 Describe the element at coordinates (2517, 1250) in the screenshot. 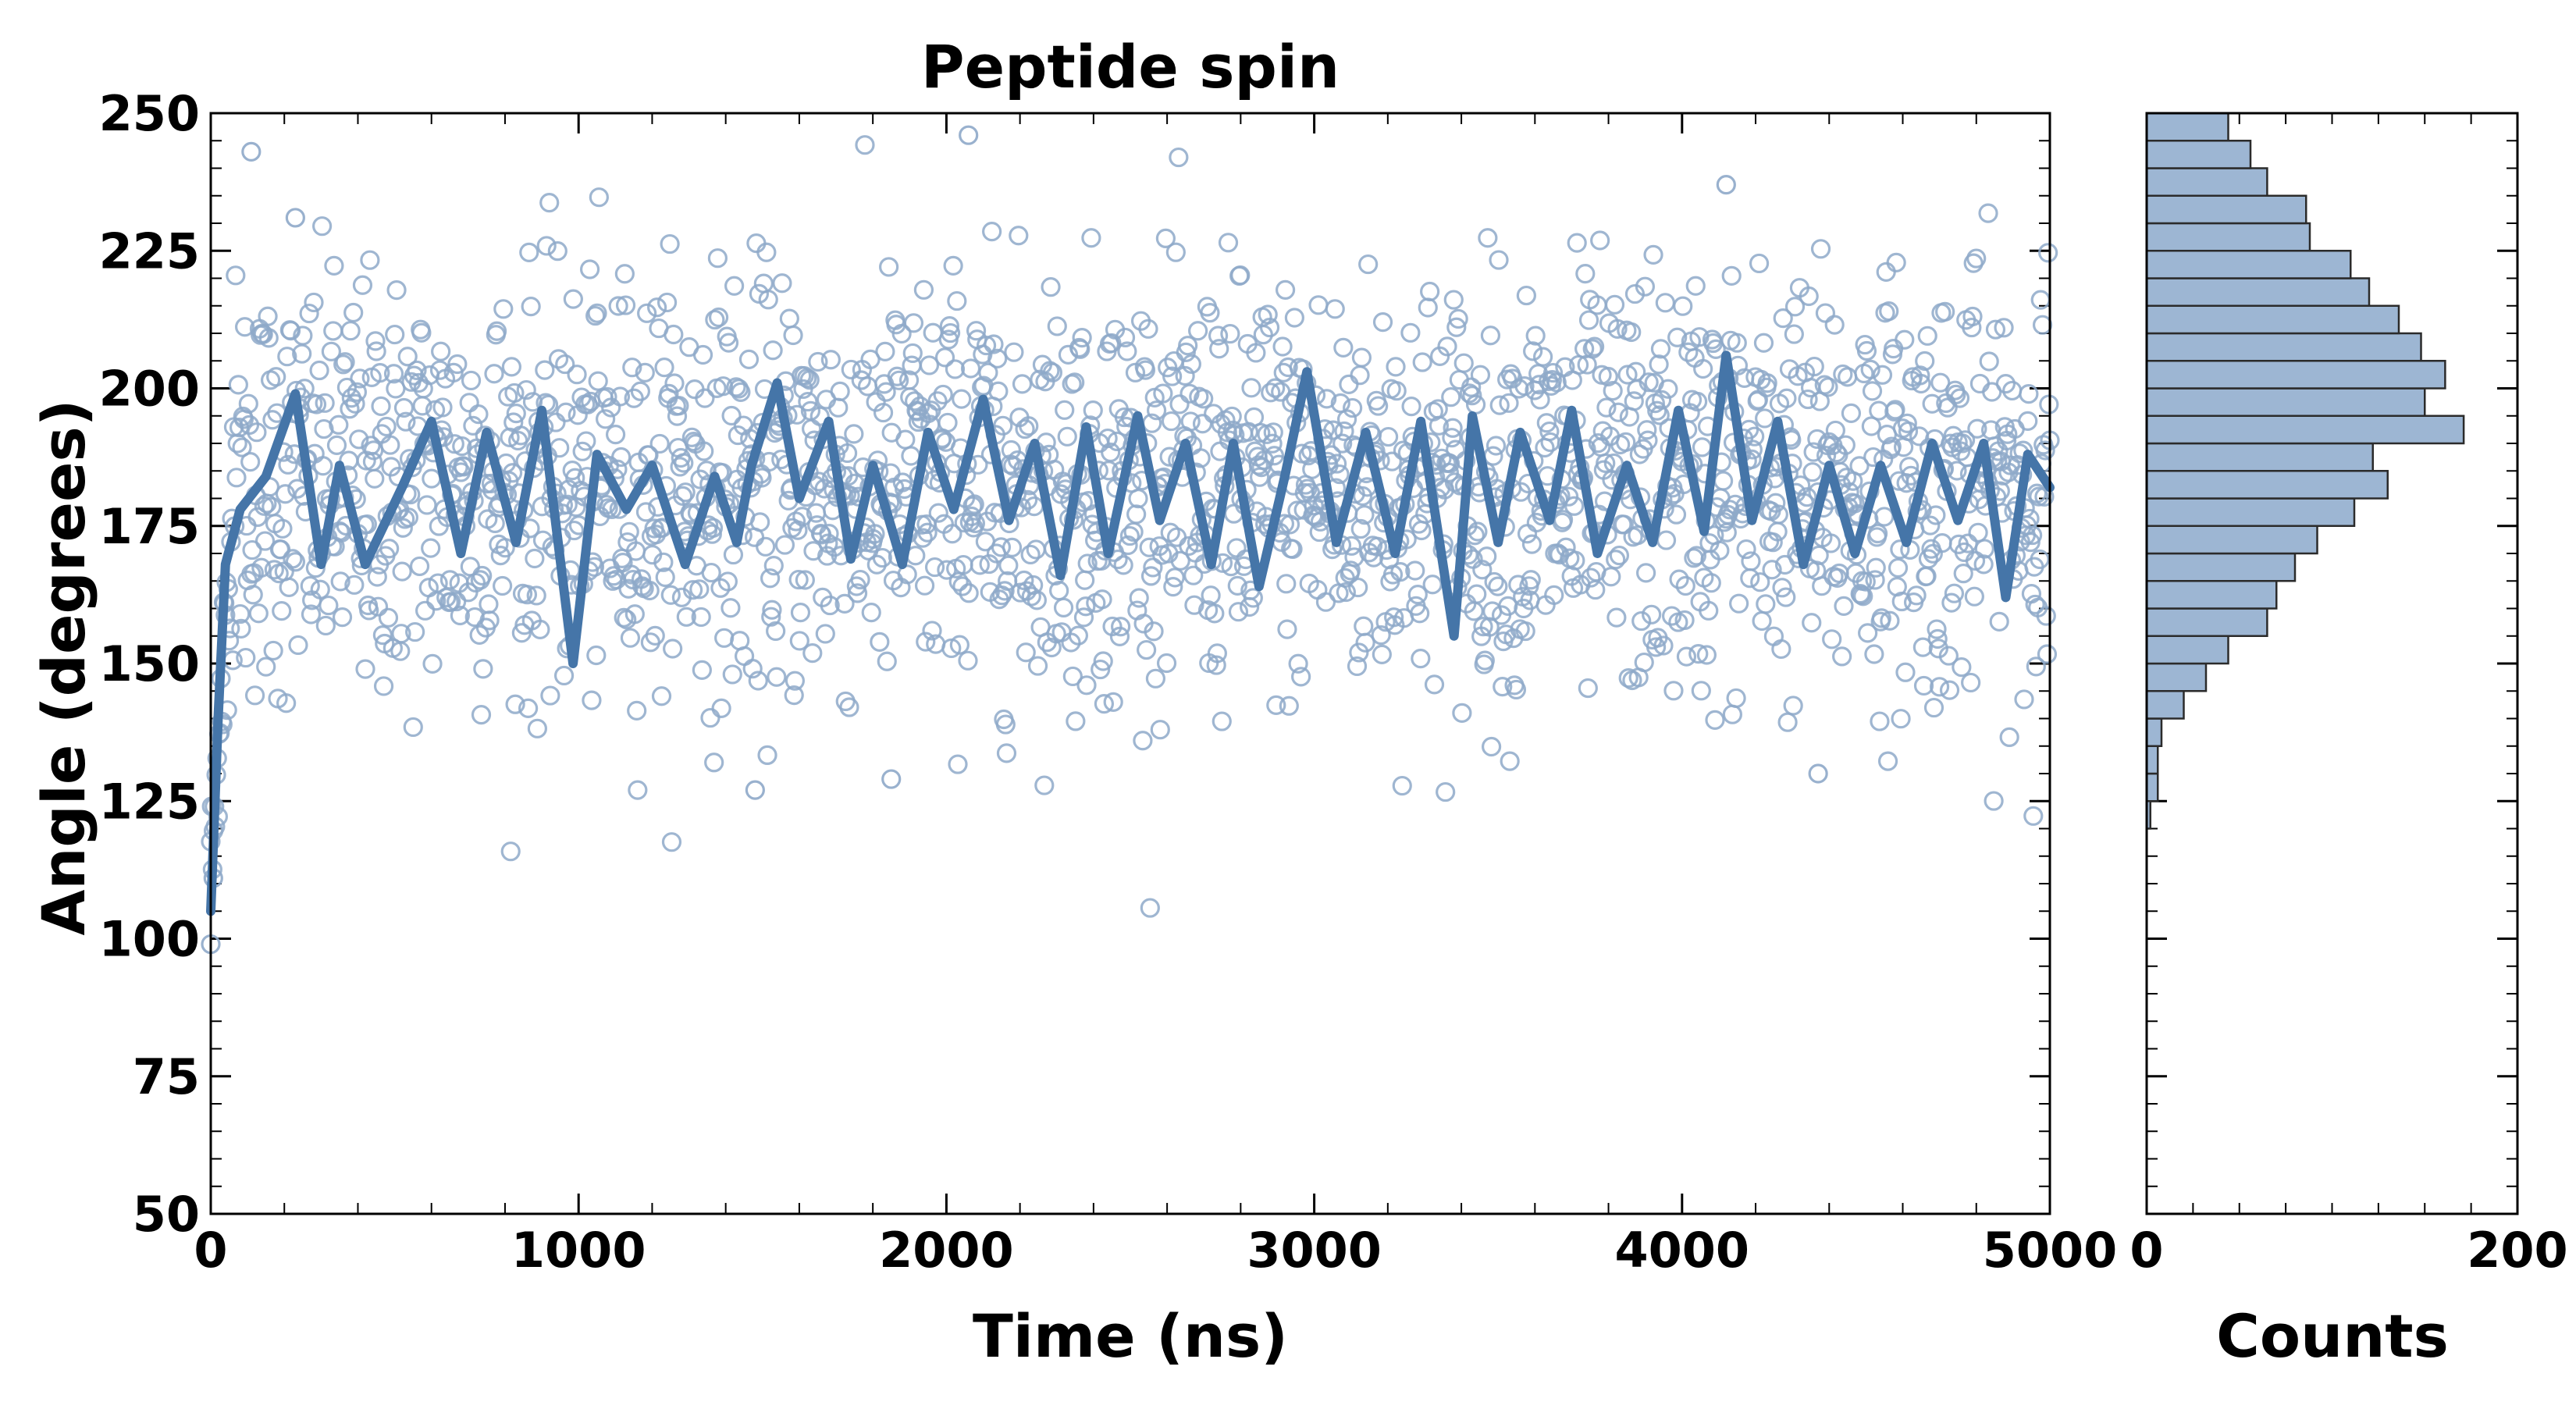

I see `histogram-x-tick-label: 200` at that location.